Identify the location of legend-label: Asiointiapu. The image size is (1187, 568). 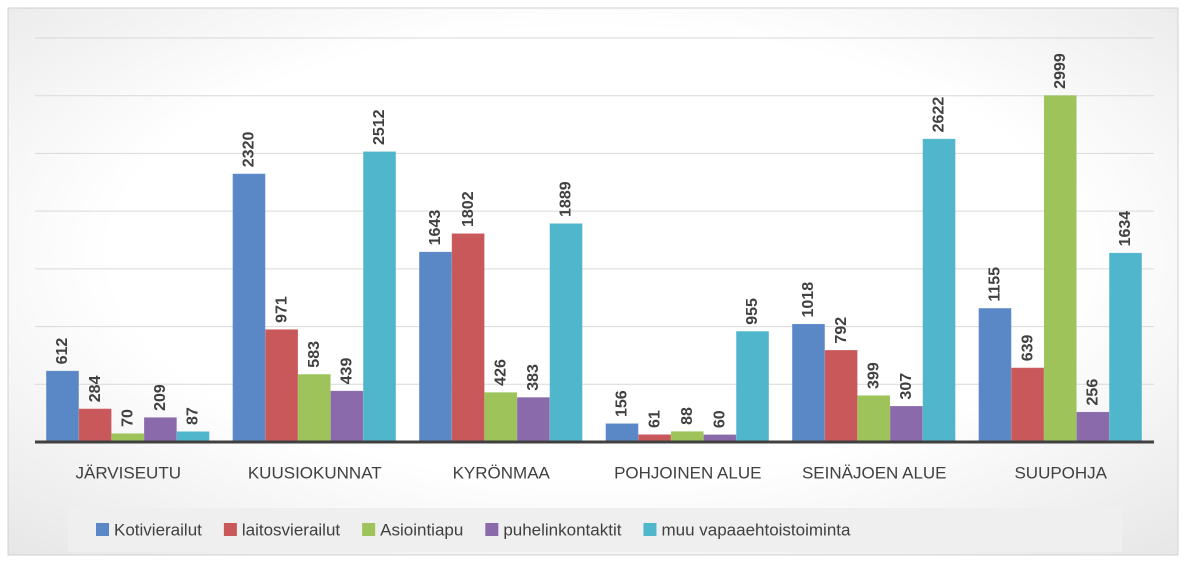
(421, 529).